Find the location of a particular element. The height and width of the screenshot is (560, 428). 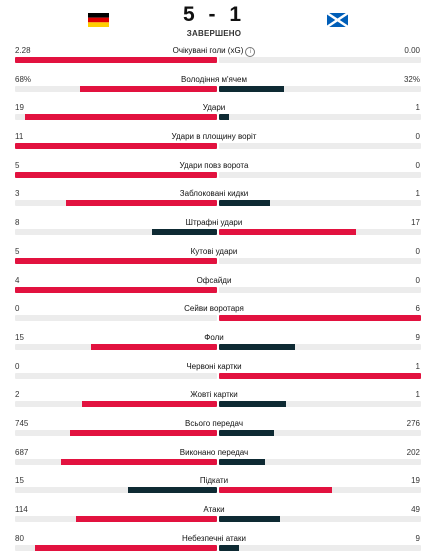

stat-row: 19 Удари 1 is located at coordinates (214, 115).